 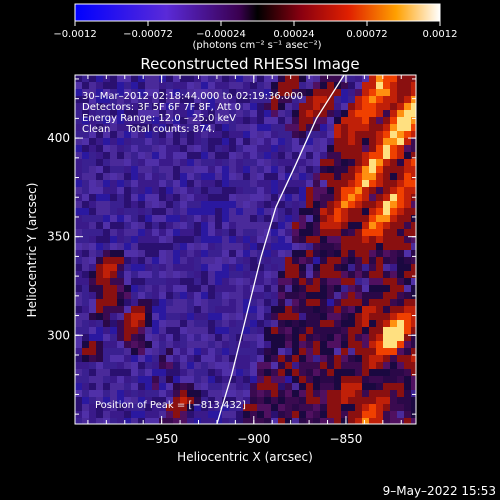 What do you see at coordinates (192, 96) in the screenshot?
I see `info-line-time: 30–Mar–2012 02:18:44.000 to 02:19:36.000` at bounding box center [192, 96].